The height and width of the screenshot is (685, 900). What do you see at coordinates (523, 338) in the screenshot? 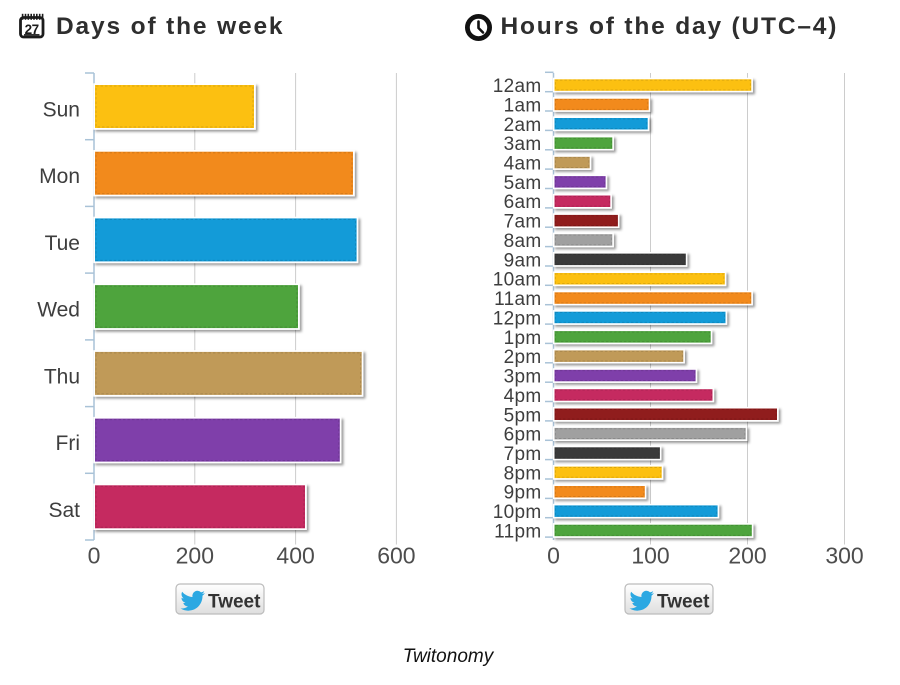
I see `svg-text: 1pm` at bounding box center [523, 338].